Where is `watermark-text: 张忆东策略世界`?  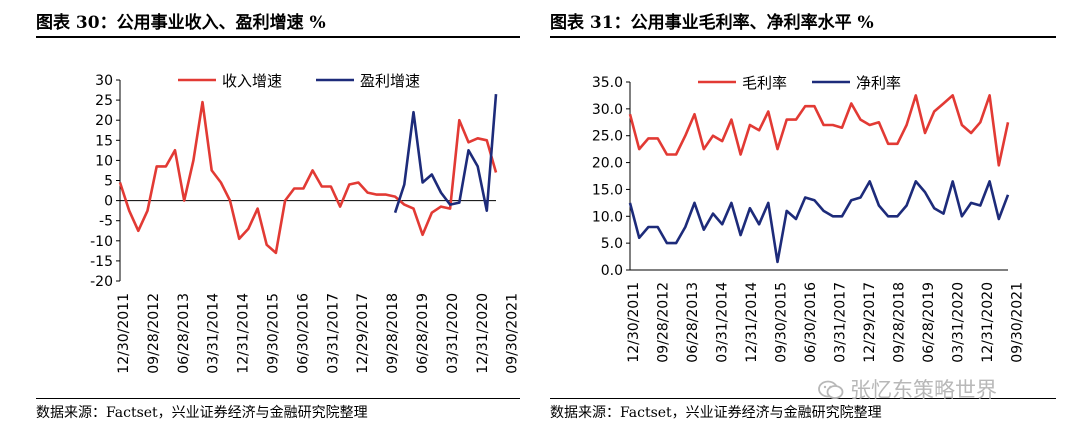 watermark-text: 张忆东策略世界 is located at coordinates (923, 390).